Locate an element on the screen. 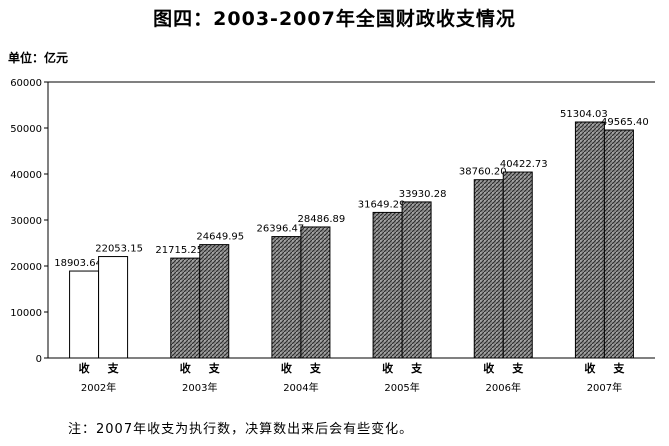  x-tick-label: 2002年 is located at coordinates (98, 387).